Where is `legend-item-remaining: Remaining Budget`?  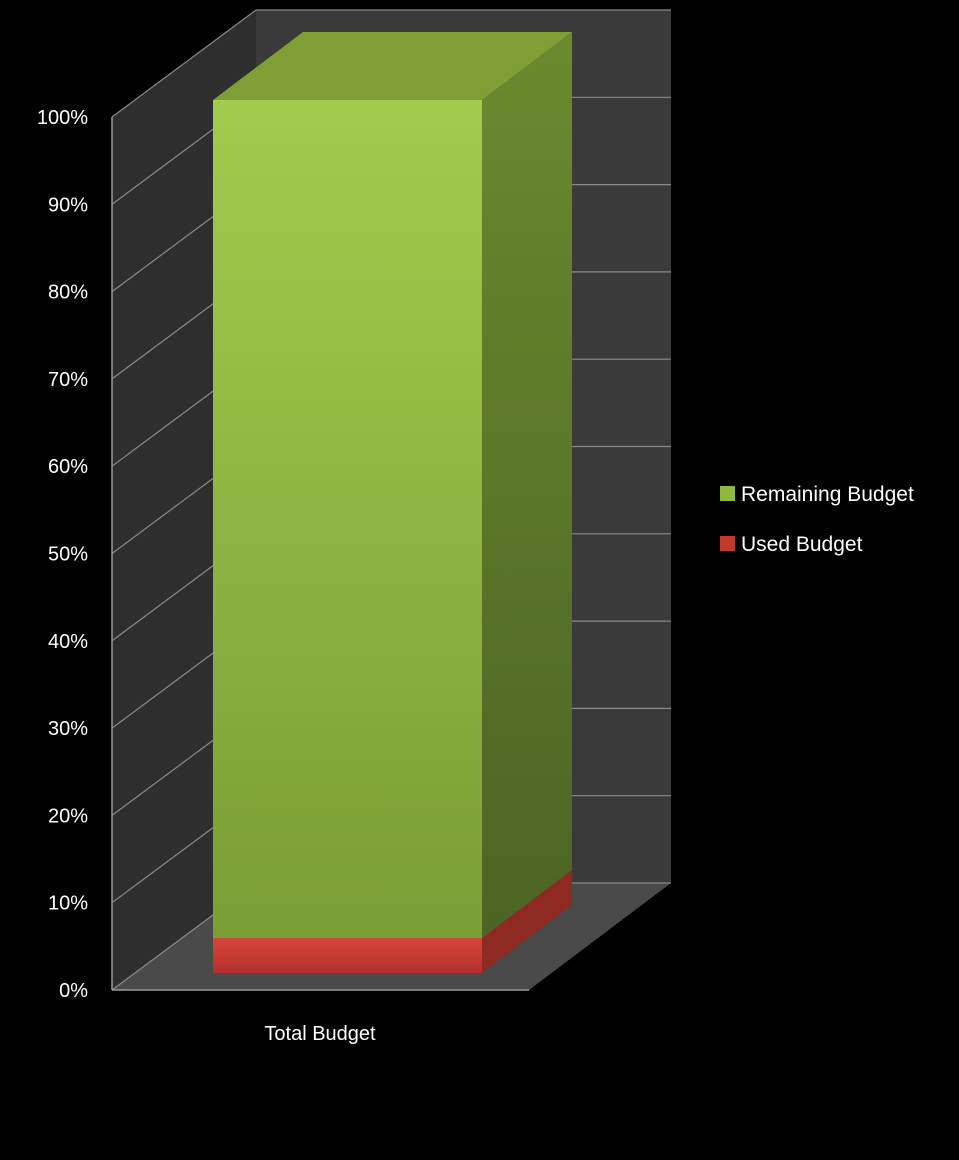
legend-item-remaining: Remaining Budget is located at coordinates (817, 494).